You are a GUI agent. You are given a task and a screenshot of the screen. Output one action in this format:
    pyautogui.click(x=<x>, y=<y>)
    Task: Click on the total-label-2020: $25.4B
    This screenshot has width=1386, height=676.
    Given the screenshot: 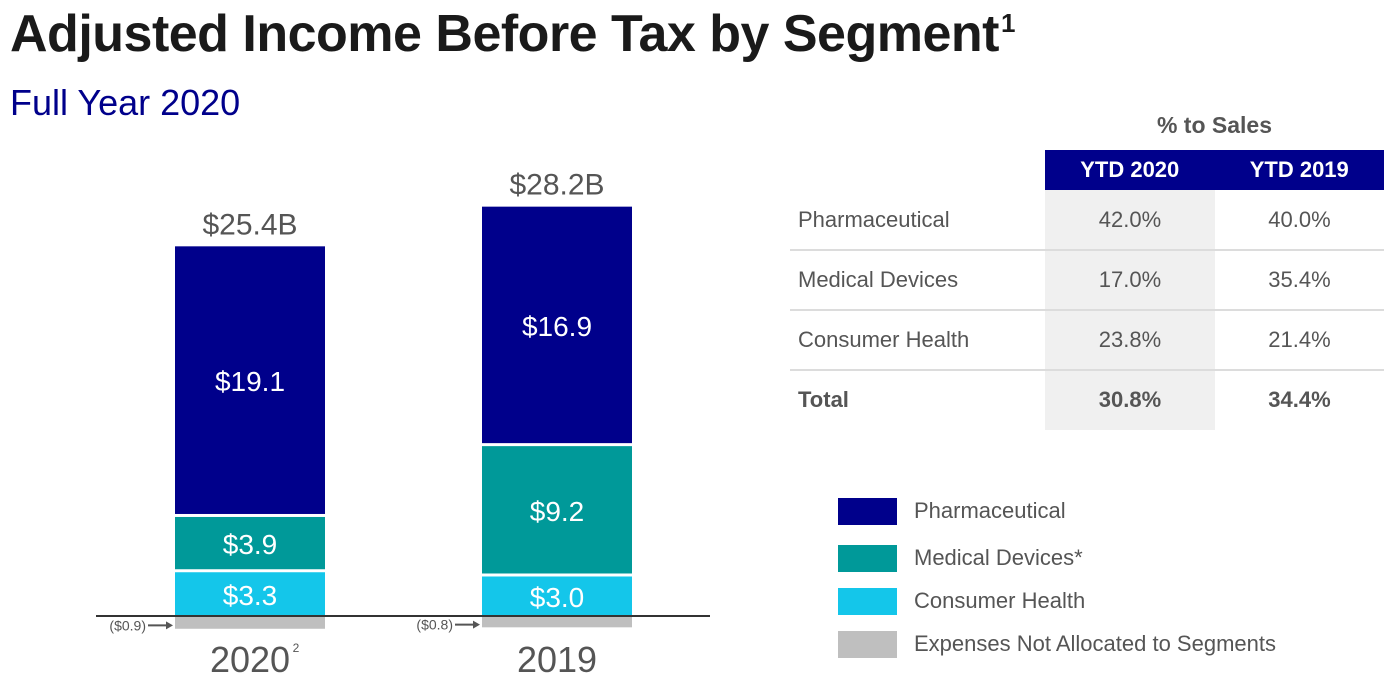 What is the action you would take?
    pyautogui.click(x=249, y=224)
    